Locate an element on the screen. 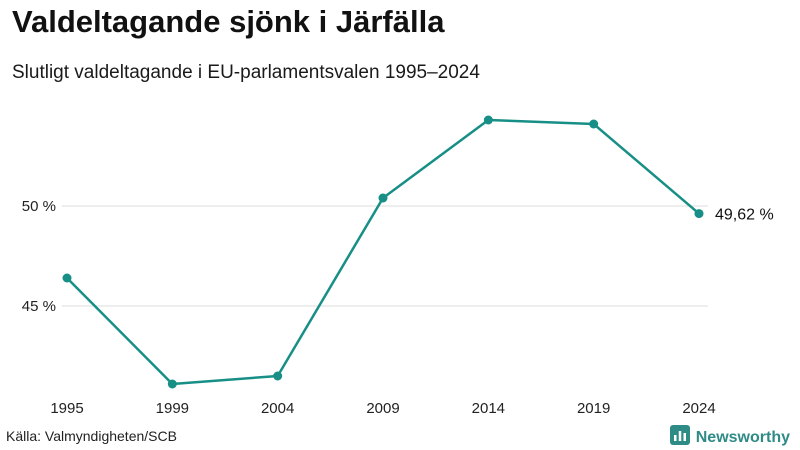 The image size is (800, 450). end-value-label: 49,62 % is located at coordinates (744, 215).